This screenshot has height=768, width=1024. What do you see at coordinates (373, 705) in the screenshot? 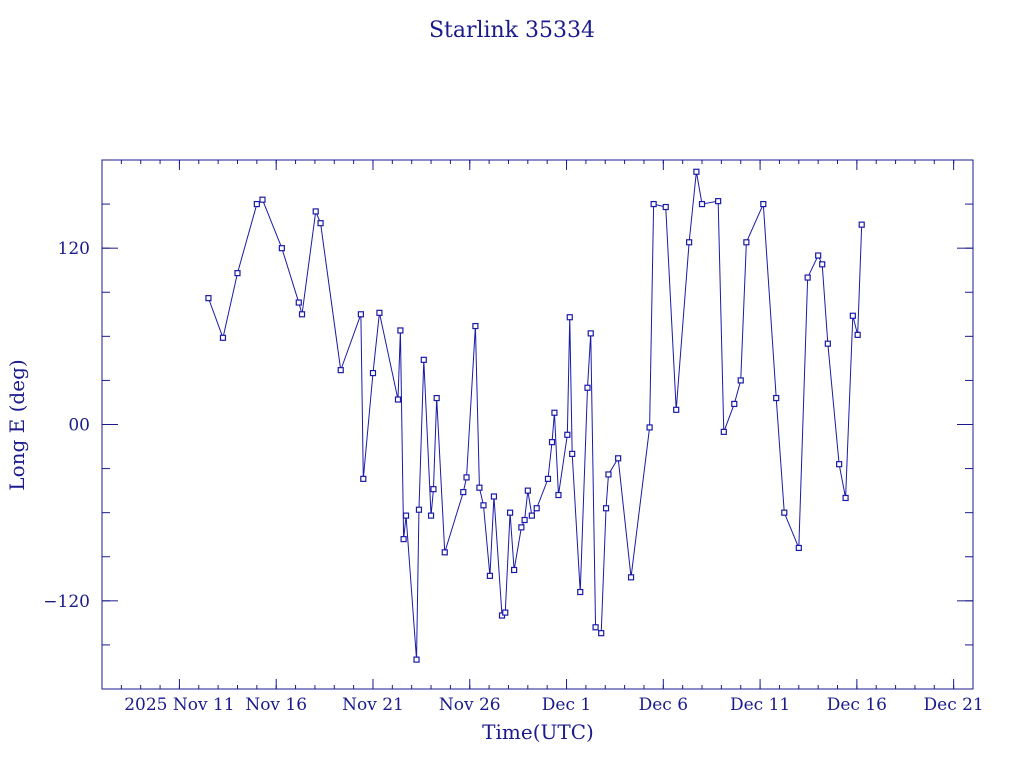
I see `x-tick-label: Nov 21` at bounding box center [373, 705].